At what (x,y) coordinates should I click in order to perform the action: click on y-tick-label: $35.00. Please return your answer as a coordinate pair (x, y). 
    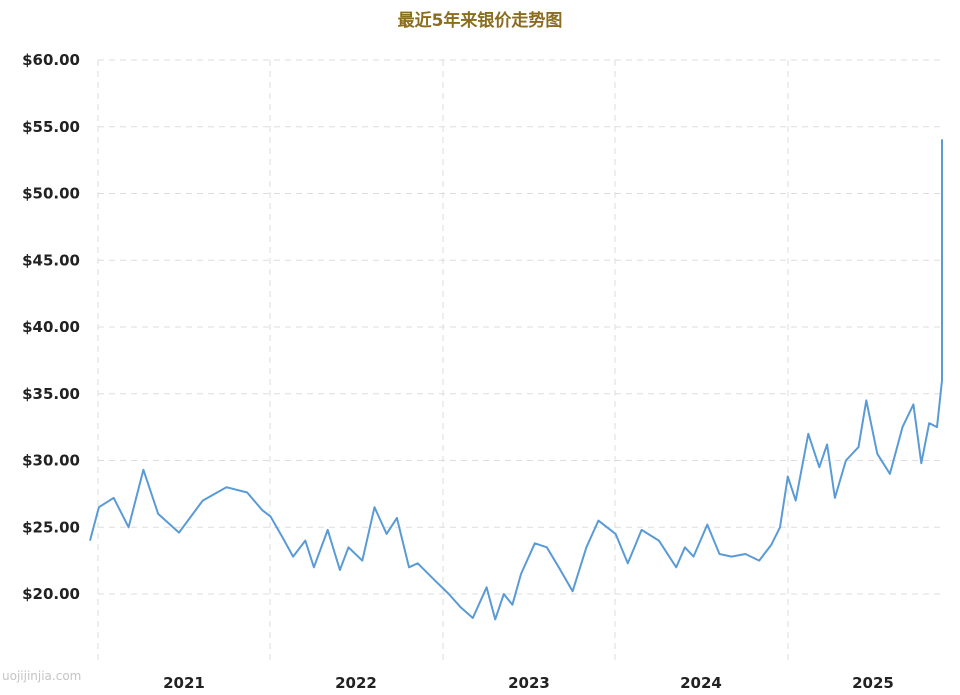
    Looking at the image, I should click on (51, 394).